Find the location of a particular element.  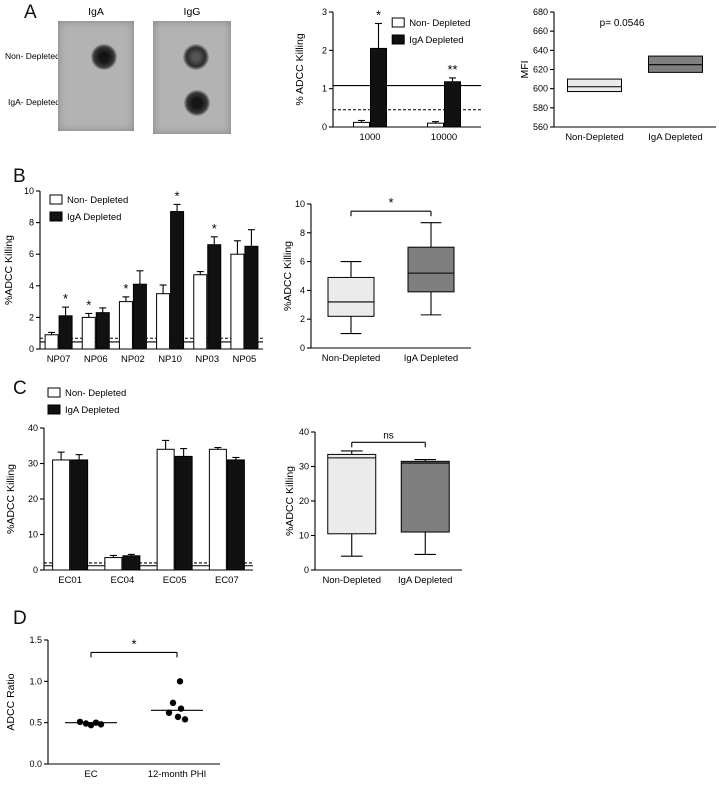

category-label: NP02 is located at coordinates (133, 359).